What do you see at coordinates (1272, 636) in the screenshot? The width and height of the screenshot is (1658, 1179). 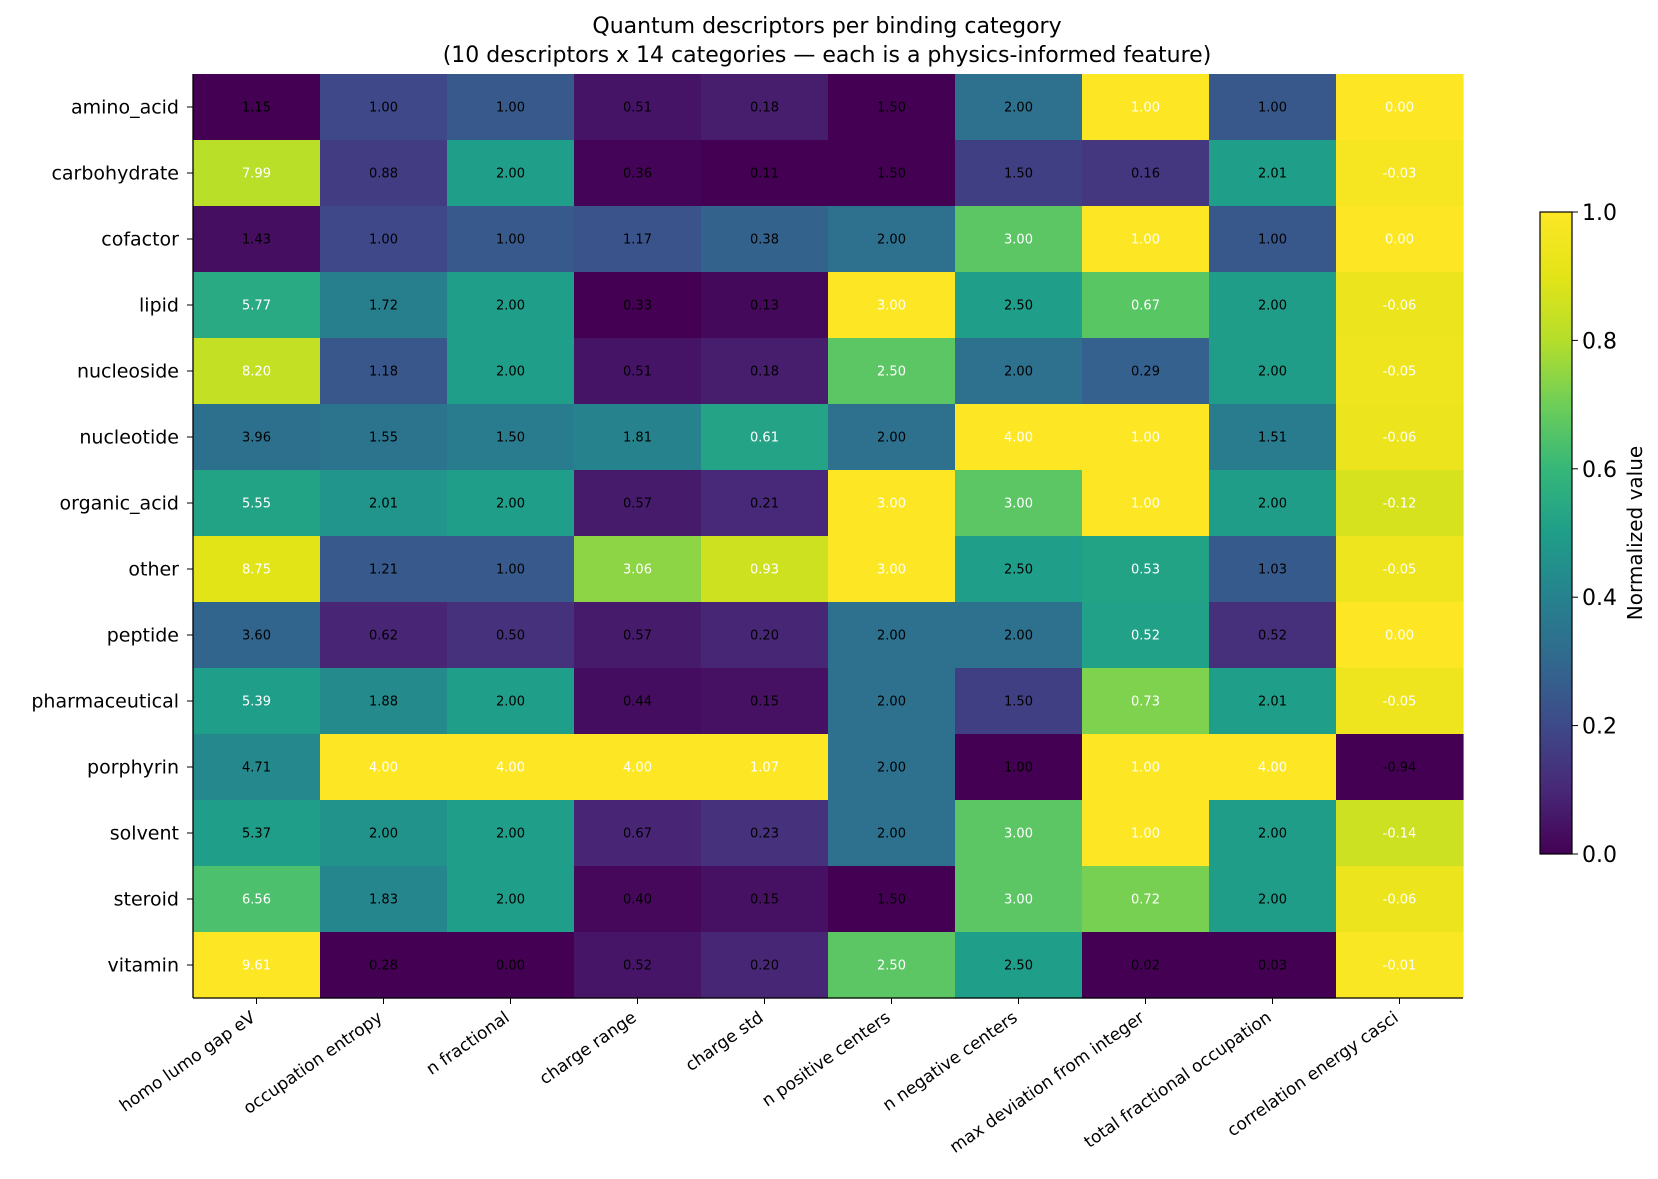 I see `cell-value-label: 0.52` at bounding box center [1272, 636].